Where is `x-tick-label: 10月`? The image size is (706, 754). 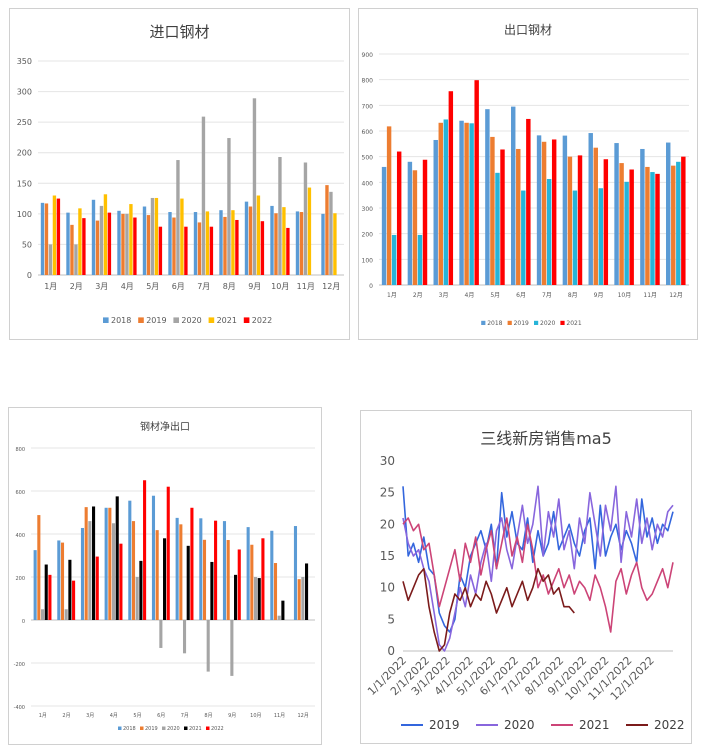 x-tick-label: 10月 is located at coordinates (280, 286).